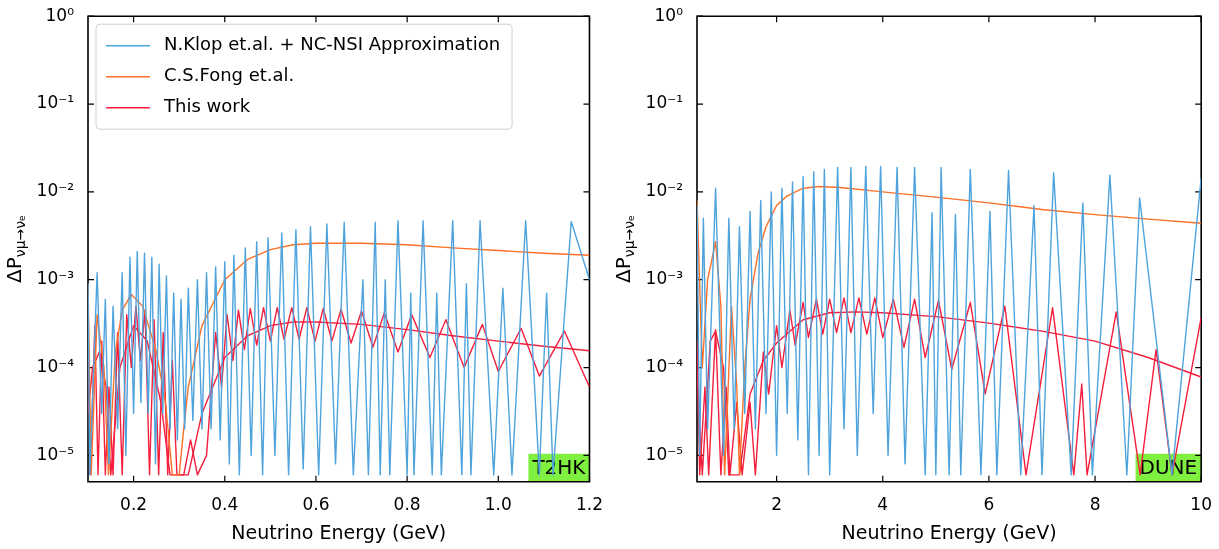 The width and height of the screenshot is (1219, 549). Describe the element at coordinates (883, 504) in the screenshot. I see `x-tick-label: 4` at that location.